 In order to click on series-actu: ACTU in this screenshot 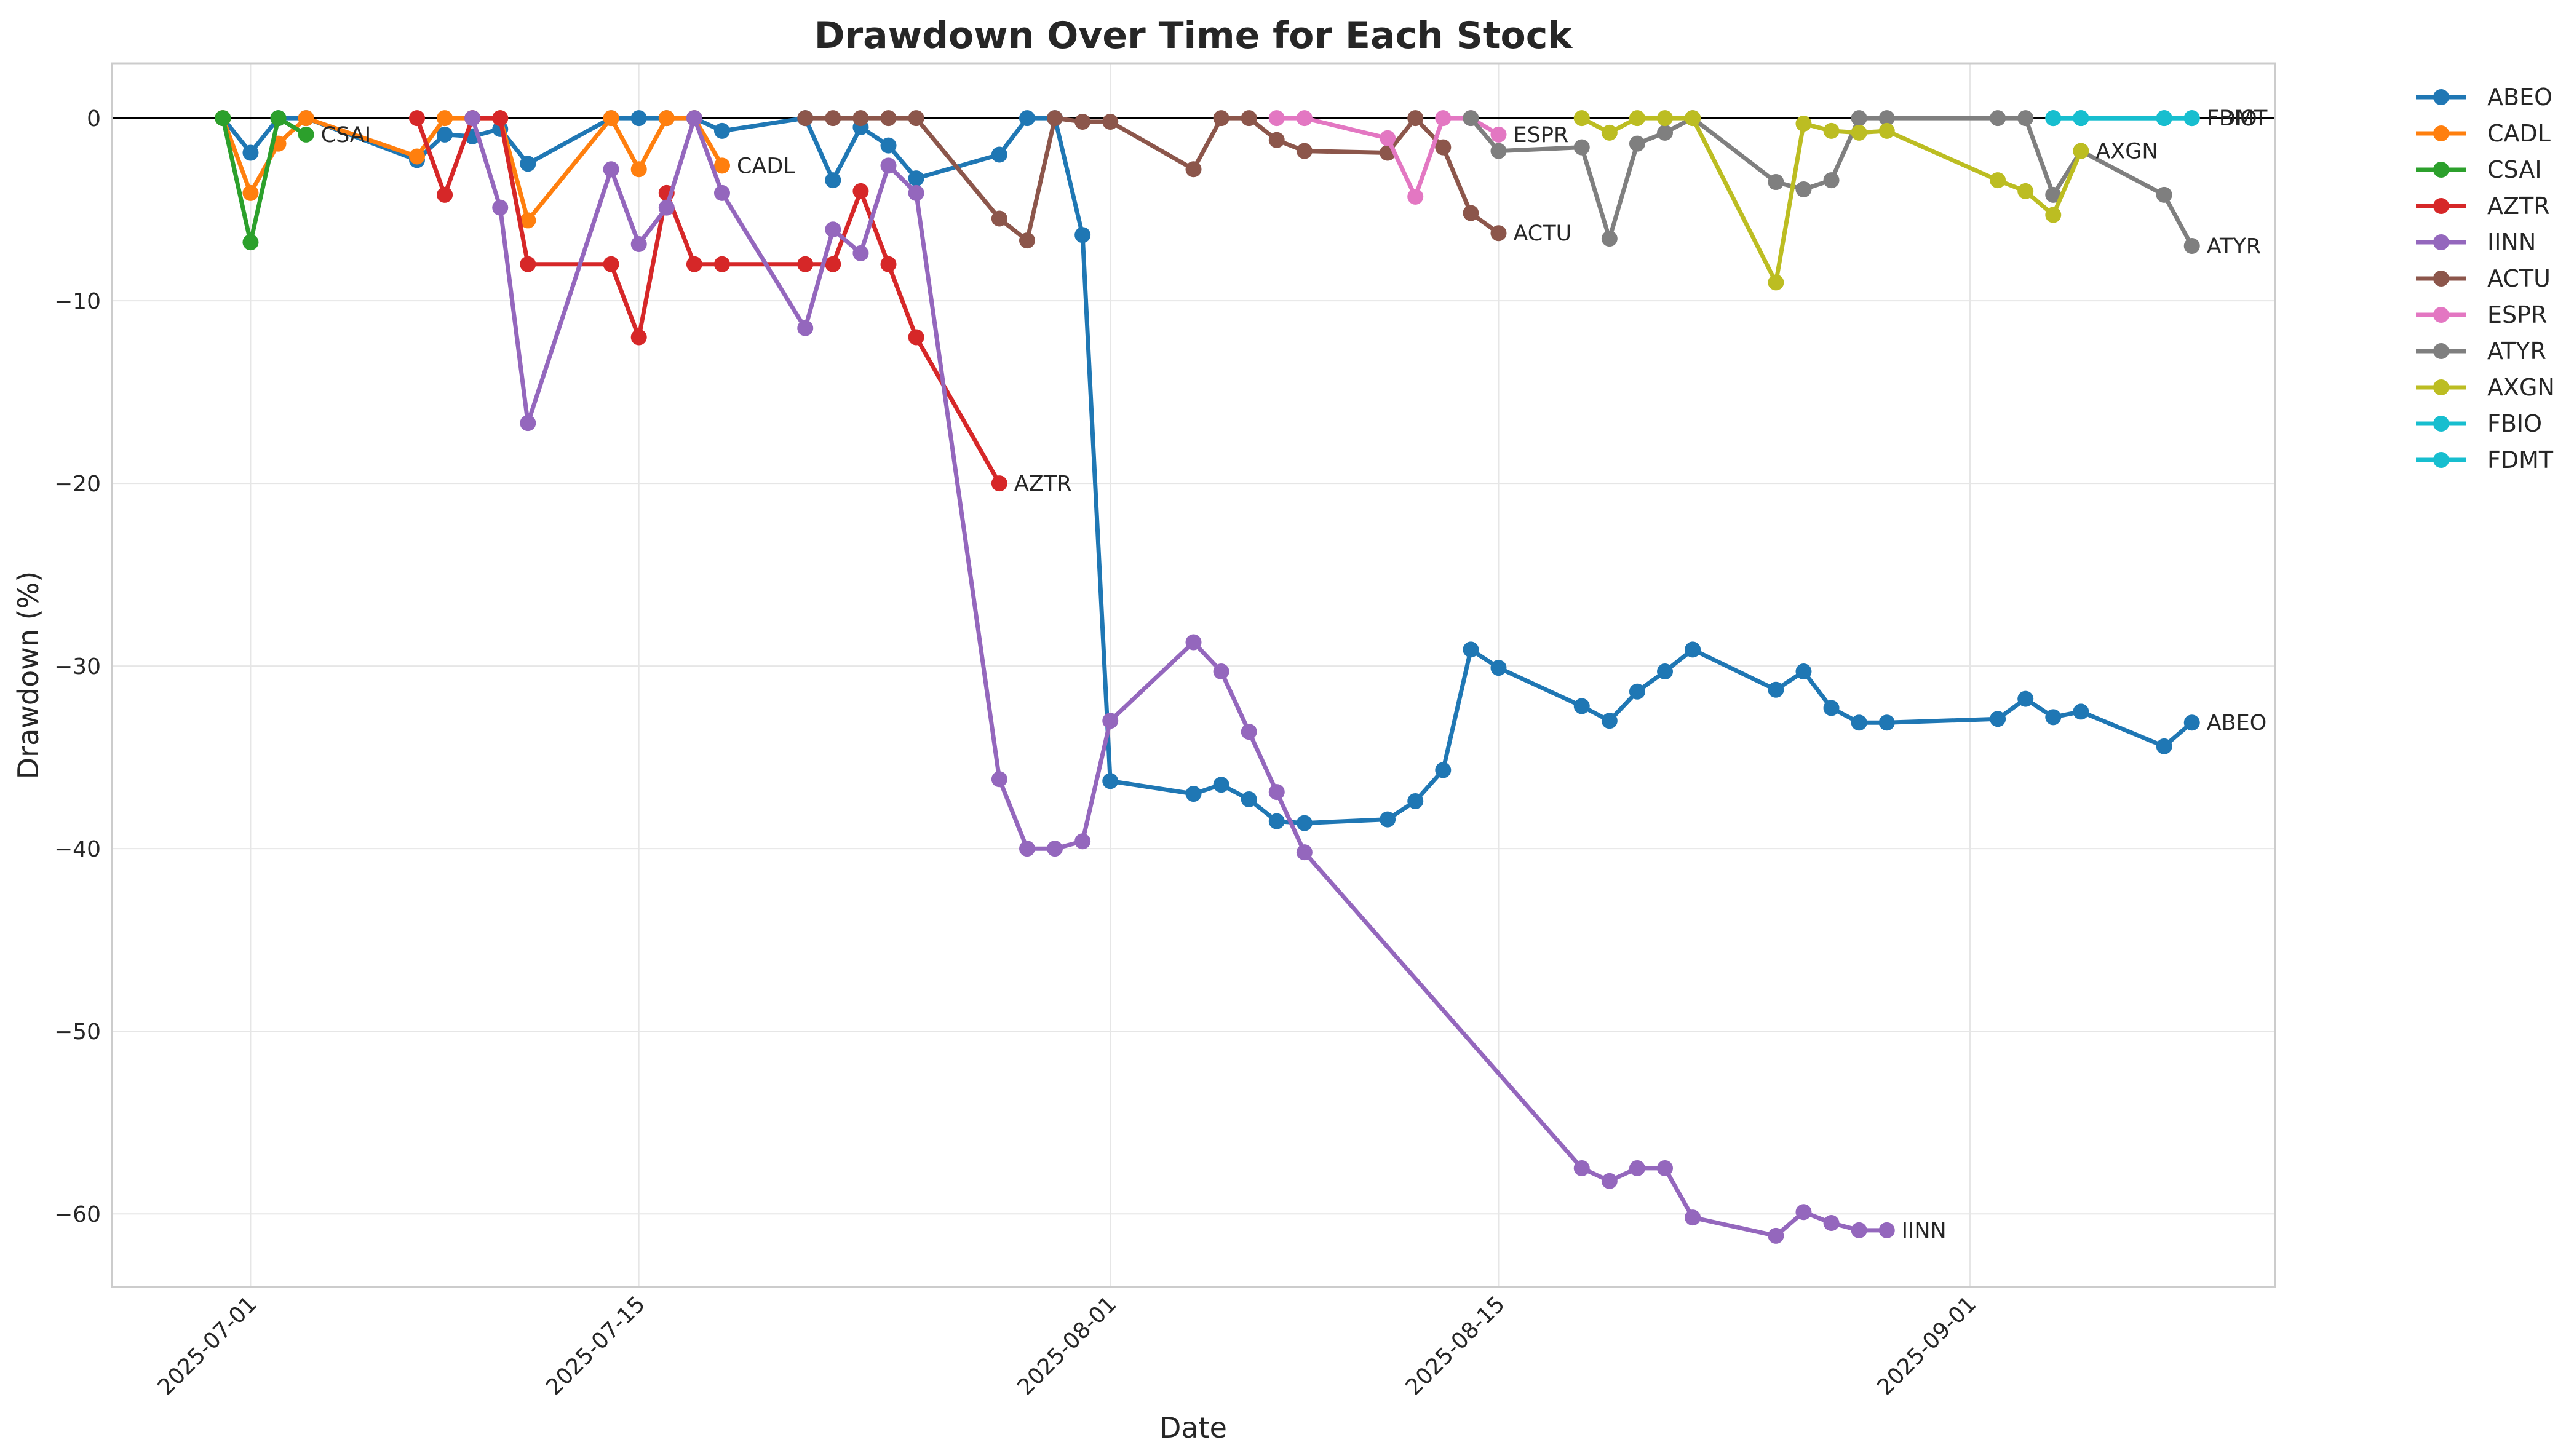, I will do `click(1184, 179)`.